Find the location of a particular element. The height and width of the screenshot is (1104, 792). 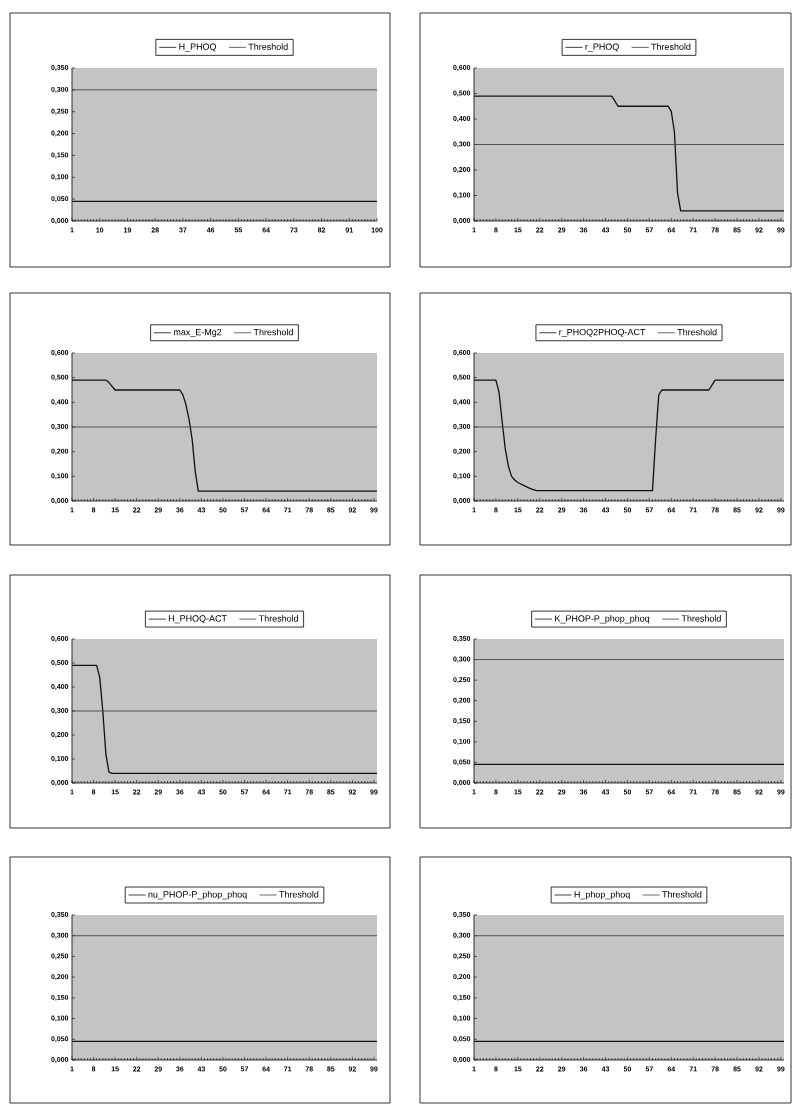

legend-label: H_PHOQ-ACT is located at coordinates (197, 619).